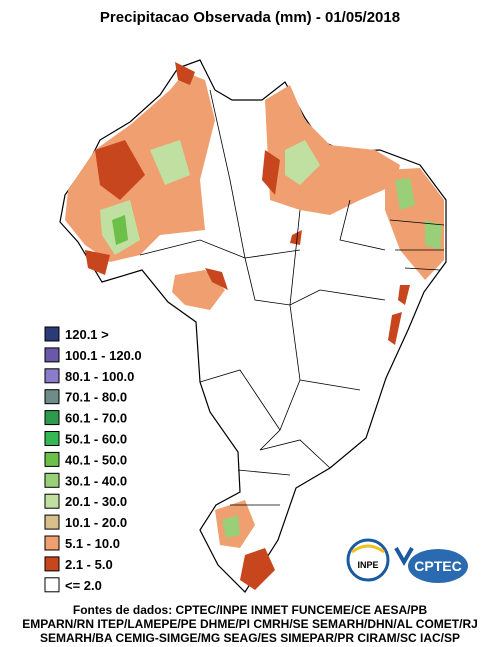 The image size is (500, 647). I want to click on legend-label: 120.1 >, so click(87, 334).